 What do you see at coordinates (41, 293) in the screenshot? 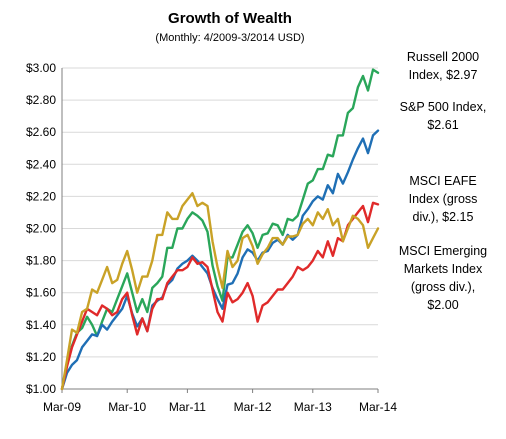
I see `y-tick-label: $1.60` at bounding box center [41, 293].